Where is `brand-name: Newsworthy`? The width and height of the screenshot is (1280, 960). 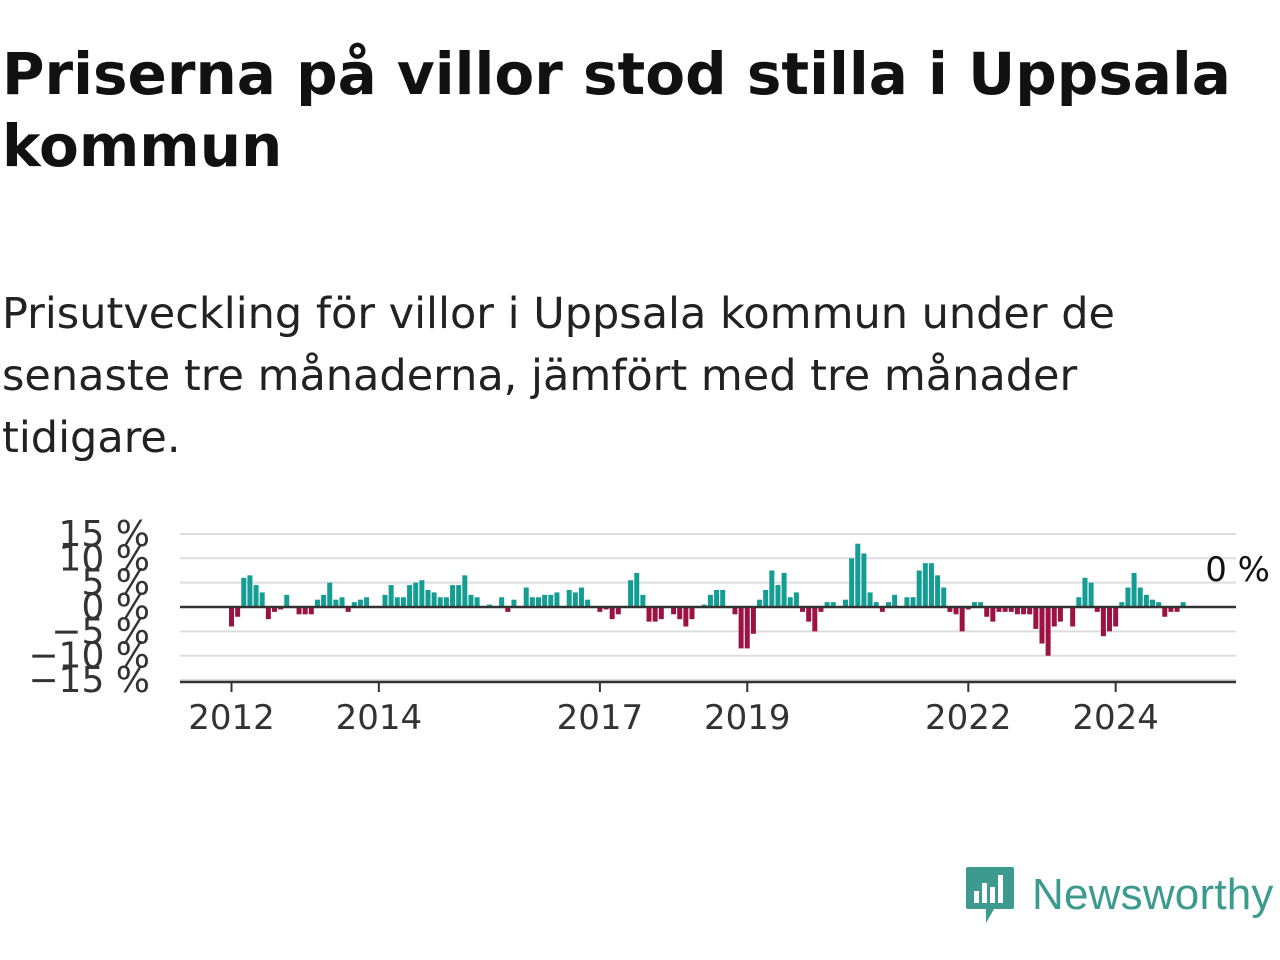
brand-name: Newsworthy is located at coordinates (1153, 894).